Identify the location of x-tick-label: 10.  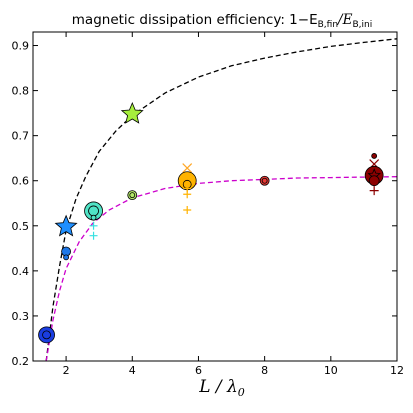
(331, 370).